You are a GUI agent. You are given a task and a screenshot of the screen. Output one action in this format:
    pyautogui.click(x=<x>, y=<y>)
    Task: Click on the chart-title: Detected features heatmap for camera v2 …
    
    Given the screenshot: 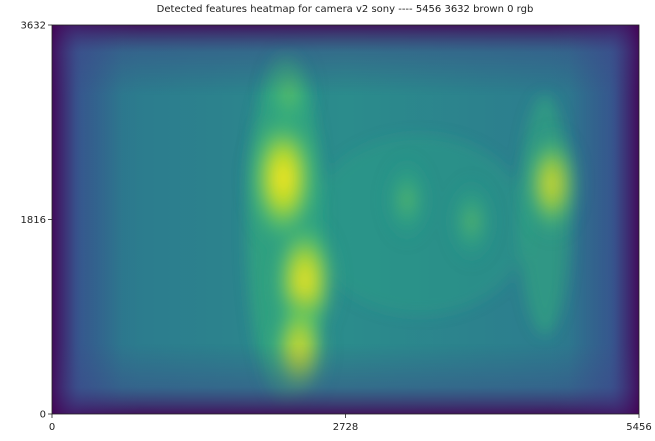 What is the action you would take?
    pyautogui.click(x=345, y=9)
    